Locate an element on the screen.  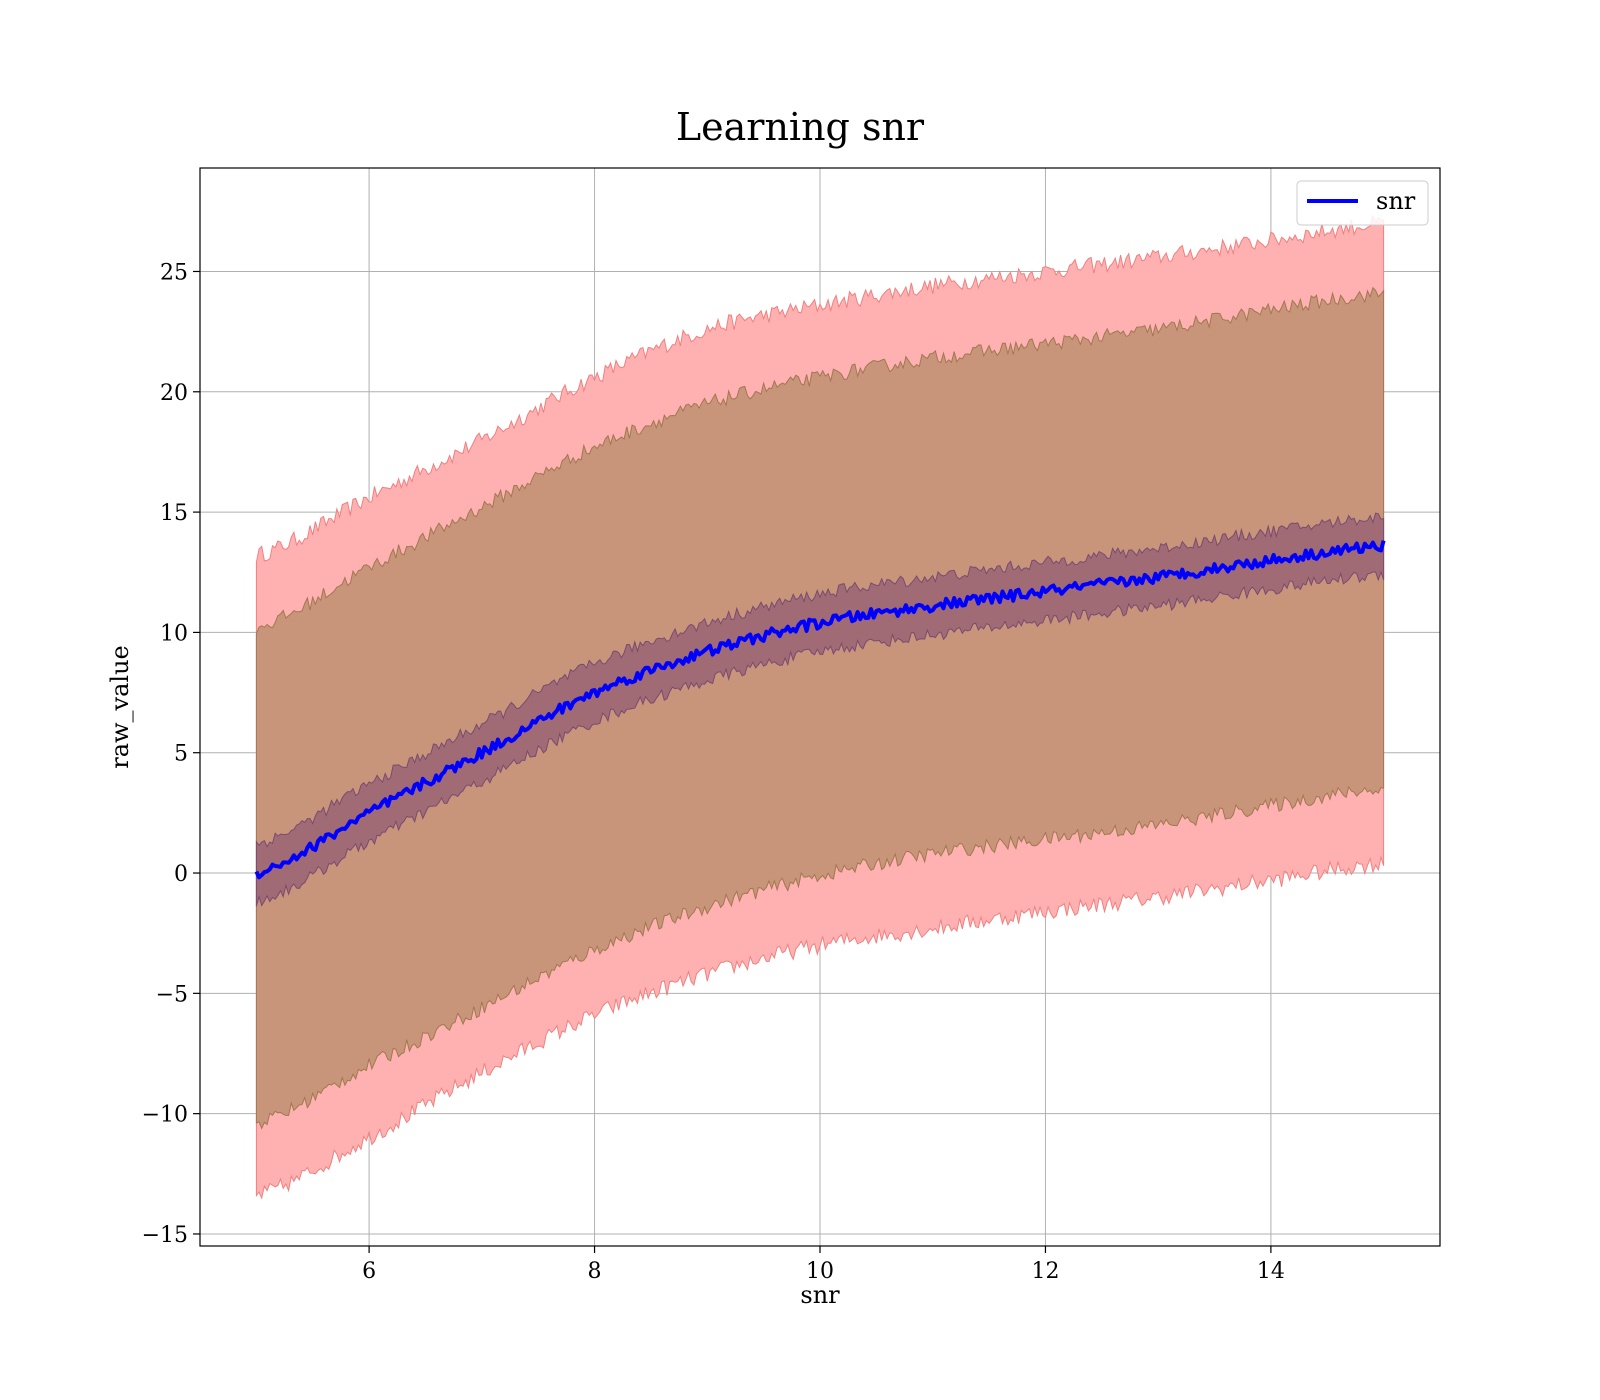
legend: snr is located at coordinates (1362, 203).